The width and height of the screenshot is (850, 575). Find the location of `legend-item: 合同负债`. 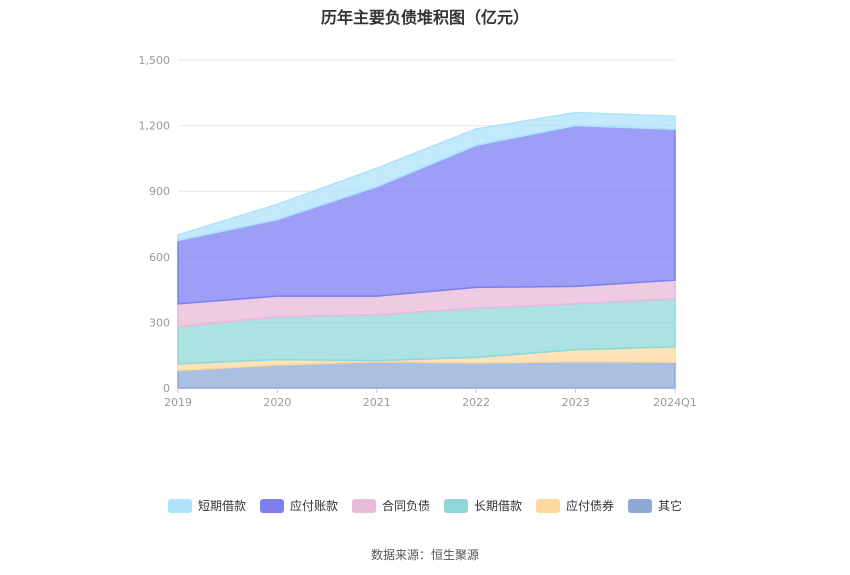

legend-item: 合同负债 is located at coordinates (390, 505).